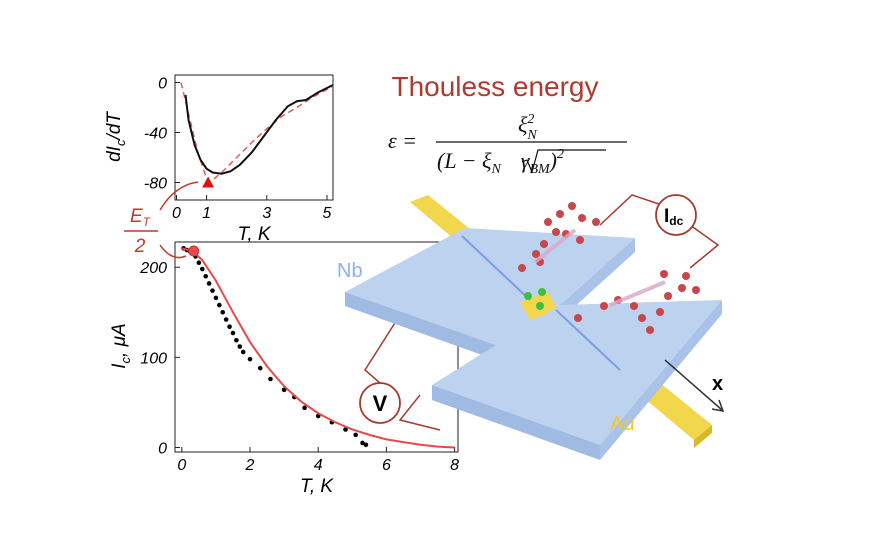  What do you see at coordinates (140, 246) in the screenshot?
I see `annotation-denominator: 2` at bounding box center [140, 246].